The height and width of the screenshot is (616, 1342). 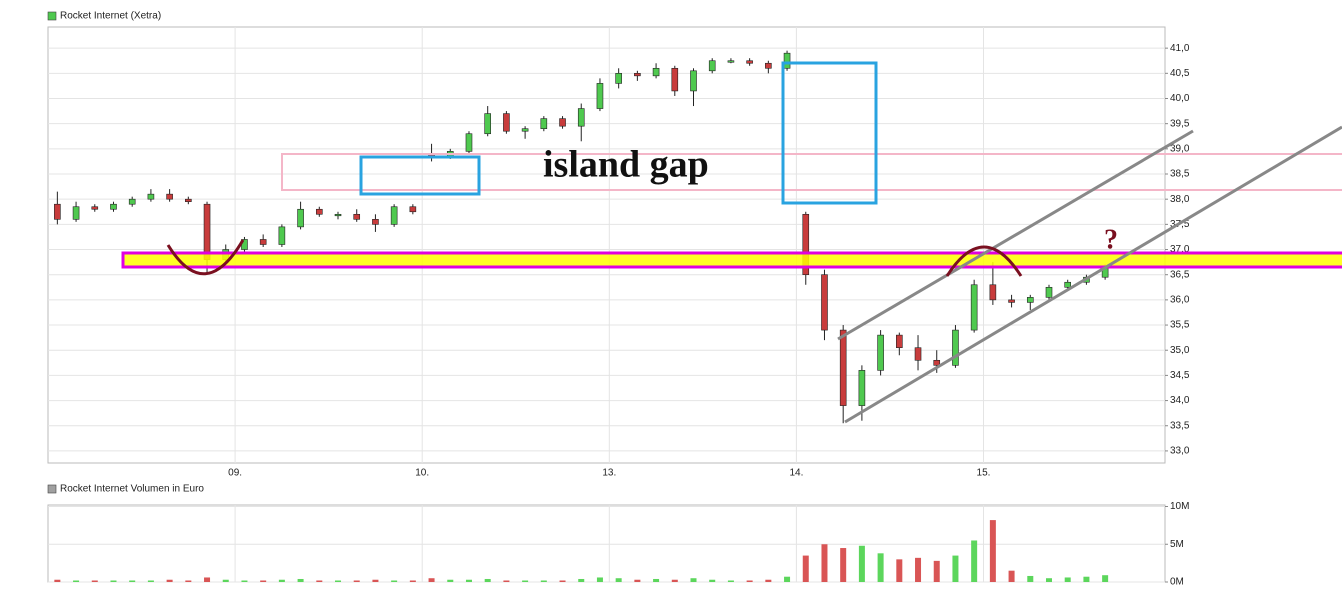 What do you see at coordinates (731, 260) in the screenshot?
I see `support-band` at bounding box center [731, 260].